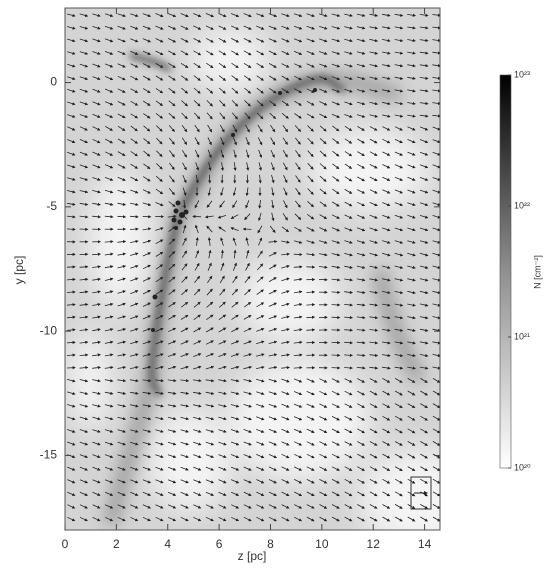  Describe the element at coordinates (49, 455) in the screenshot. I see `y-tick-label: -15` at that location.